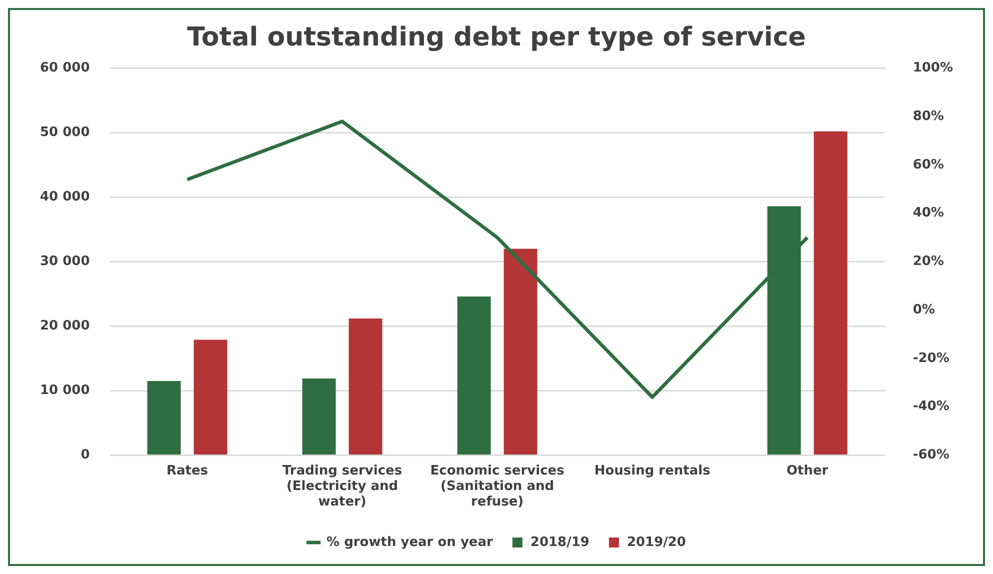  Describe the element at coordinates (656, 542) in the screenshot. I see `legend-label: 2019/20` at that location.